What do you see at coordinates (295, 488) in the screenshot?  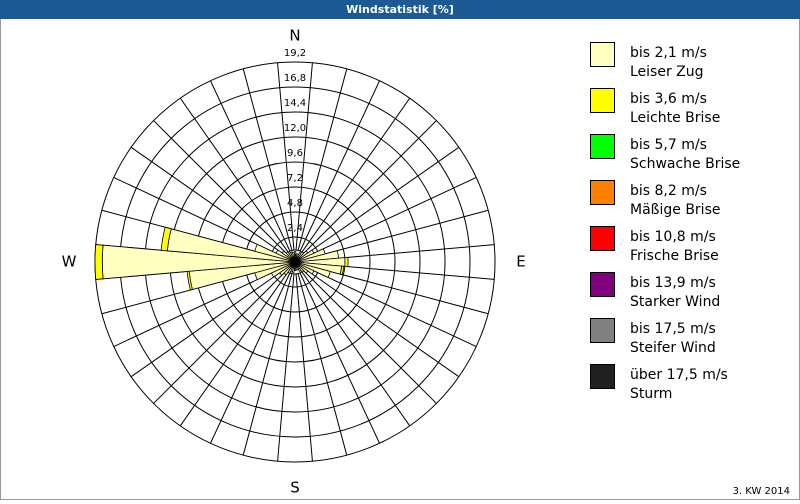 I see `direction-label: S` at bounding box center [295, 488].